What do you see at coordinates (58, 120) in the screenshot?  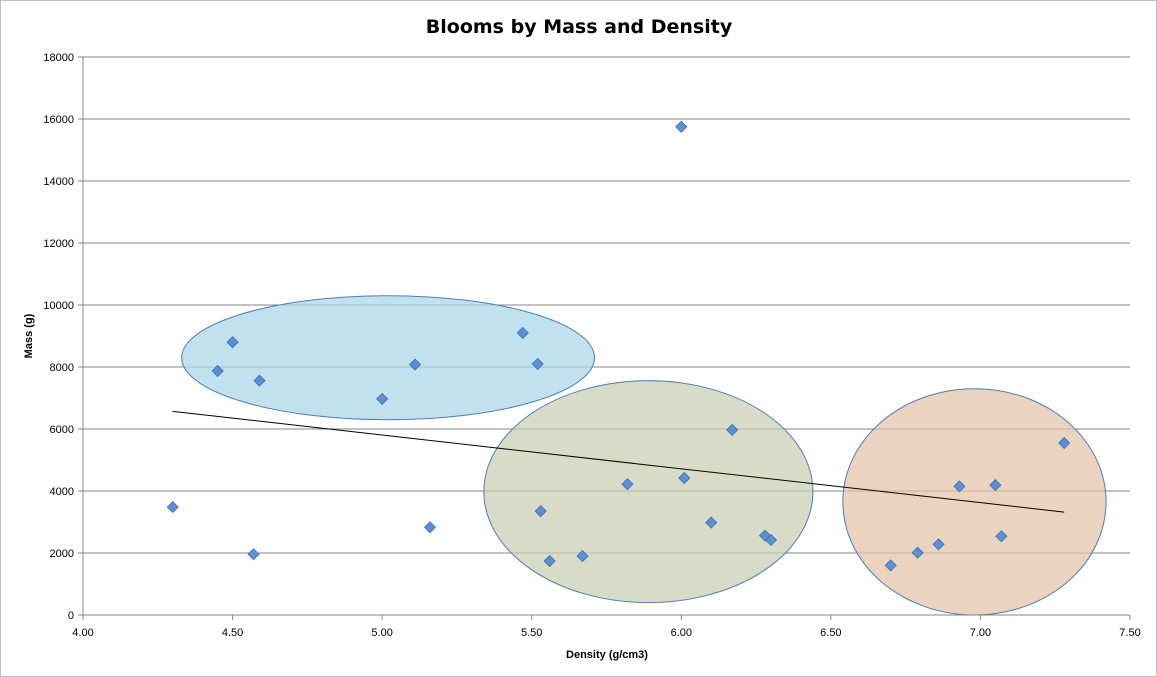 I see `y-tick-label: 16000` at bounding box center [58, 120].